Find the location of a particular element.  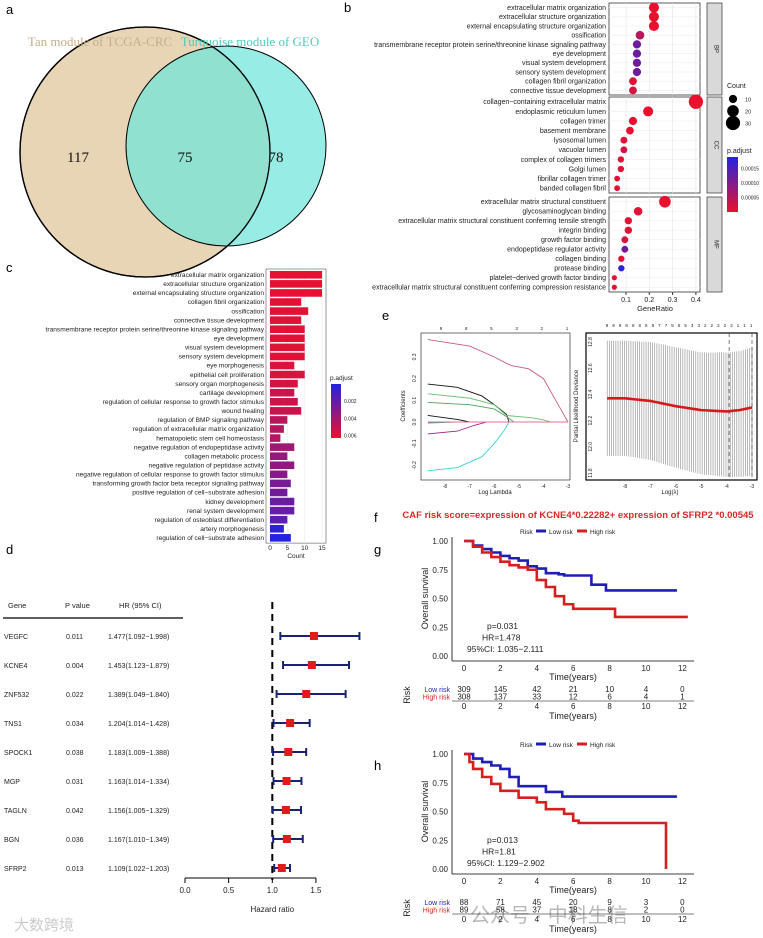

dotplot-term-label: extracellular matrix organization is located at coordinates (556, 8).